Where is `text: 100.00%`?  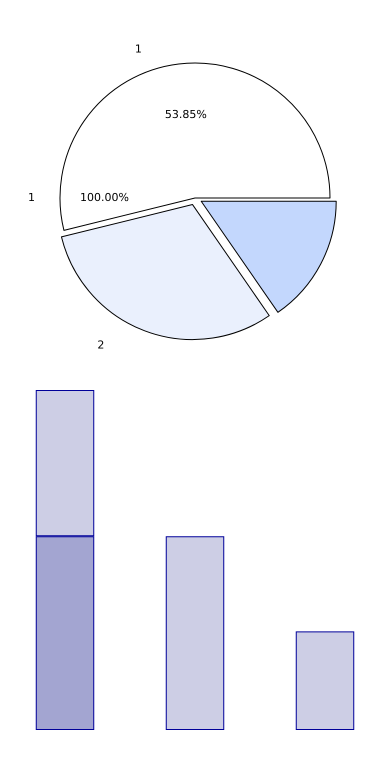 text: 100.00% is located at coordinates (104, 197).